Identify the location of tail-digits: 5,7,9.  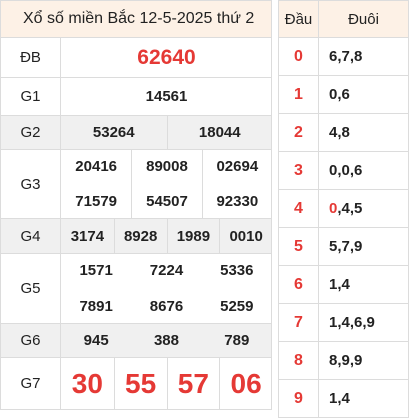
(346, 246).